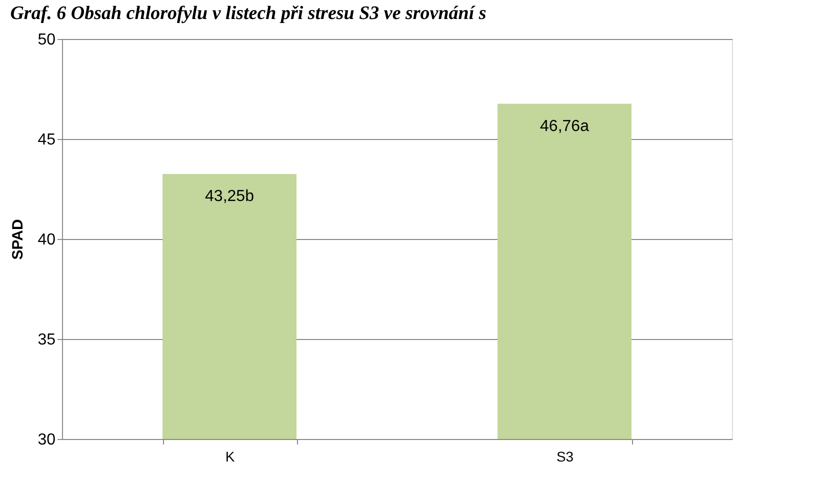 This screenshot has height=493, width=825. What do you see at coordinates (47, 240) in the screenshot?
I see `y-tick-label: 40` at bounding box center [47, 240].